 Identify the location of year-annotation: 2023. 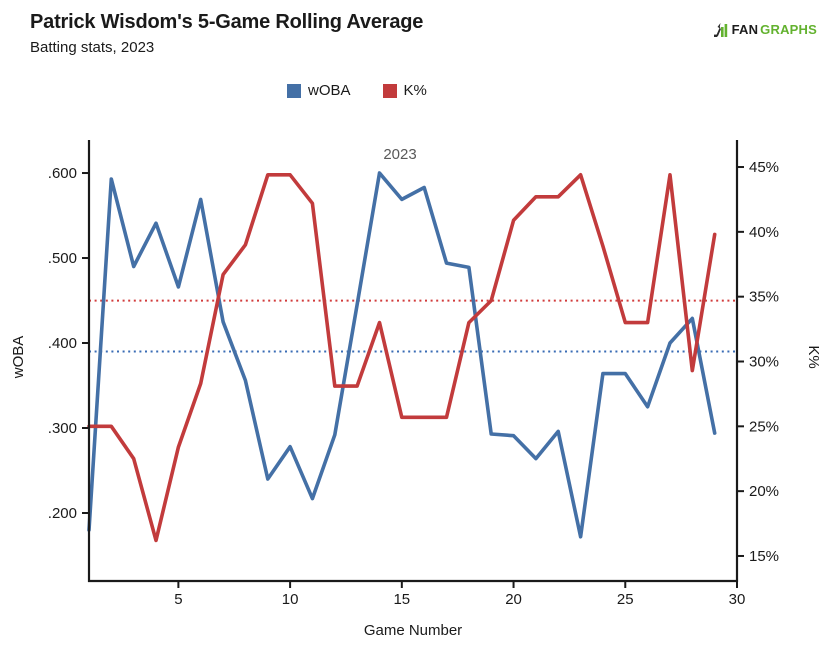
(399, 154).